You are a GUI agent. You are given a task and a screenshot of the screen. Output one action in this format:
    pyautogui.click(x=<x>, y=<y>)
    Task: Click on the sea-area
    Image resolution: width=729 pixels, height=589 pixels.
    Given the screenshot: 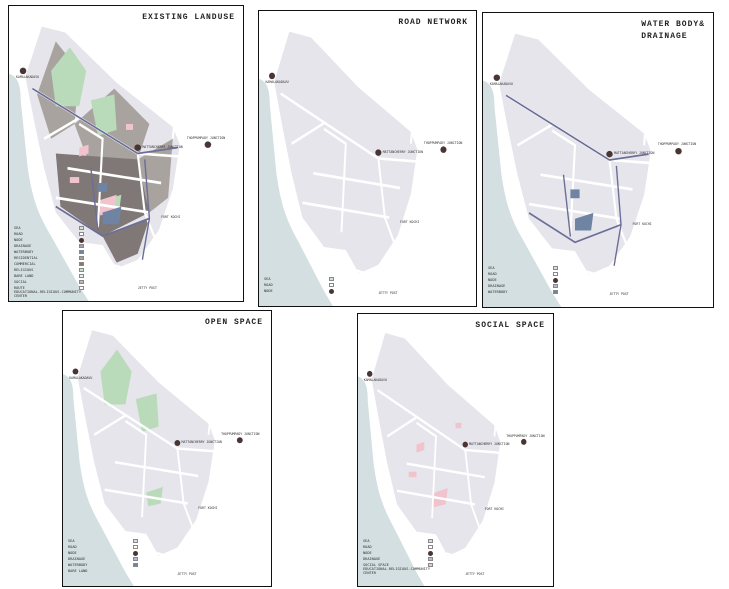 What is the action you would take?
    pyautogui.click(x=49, y=187)
    